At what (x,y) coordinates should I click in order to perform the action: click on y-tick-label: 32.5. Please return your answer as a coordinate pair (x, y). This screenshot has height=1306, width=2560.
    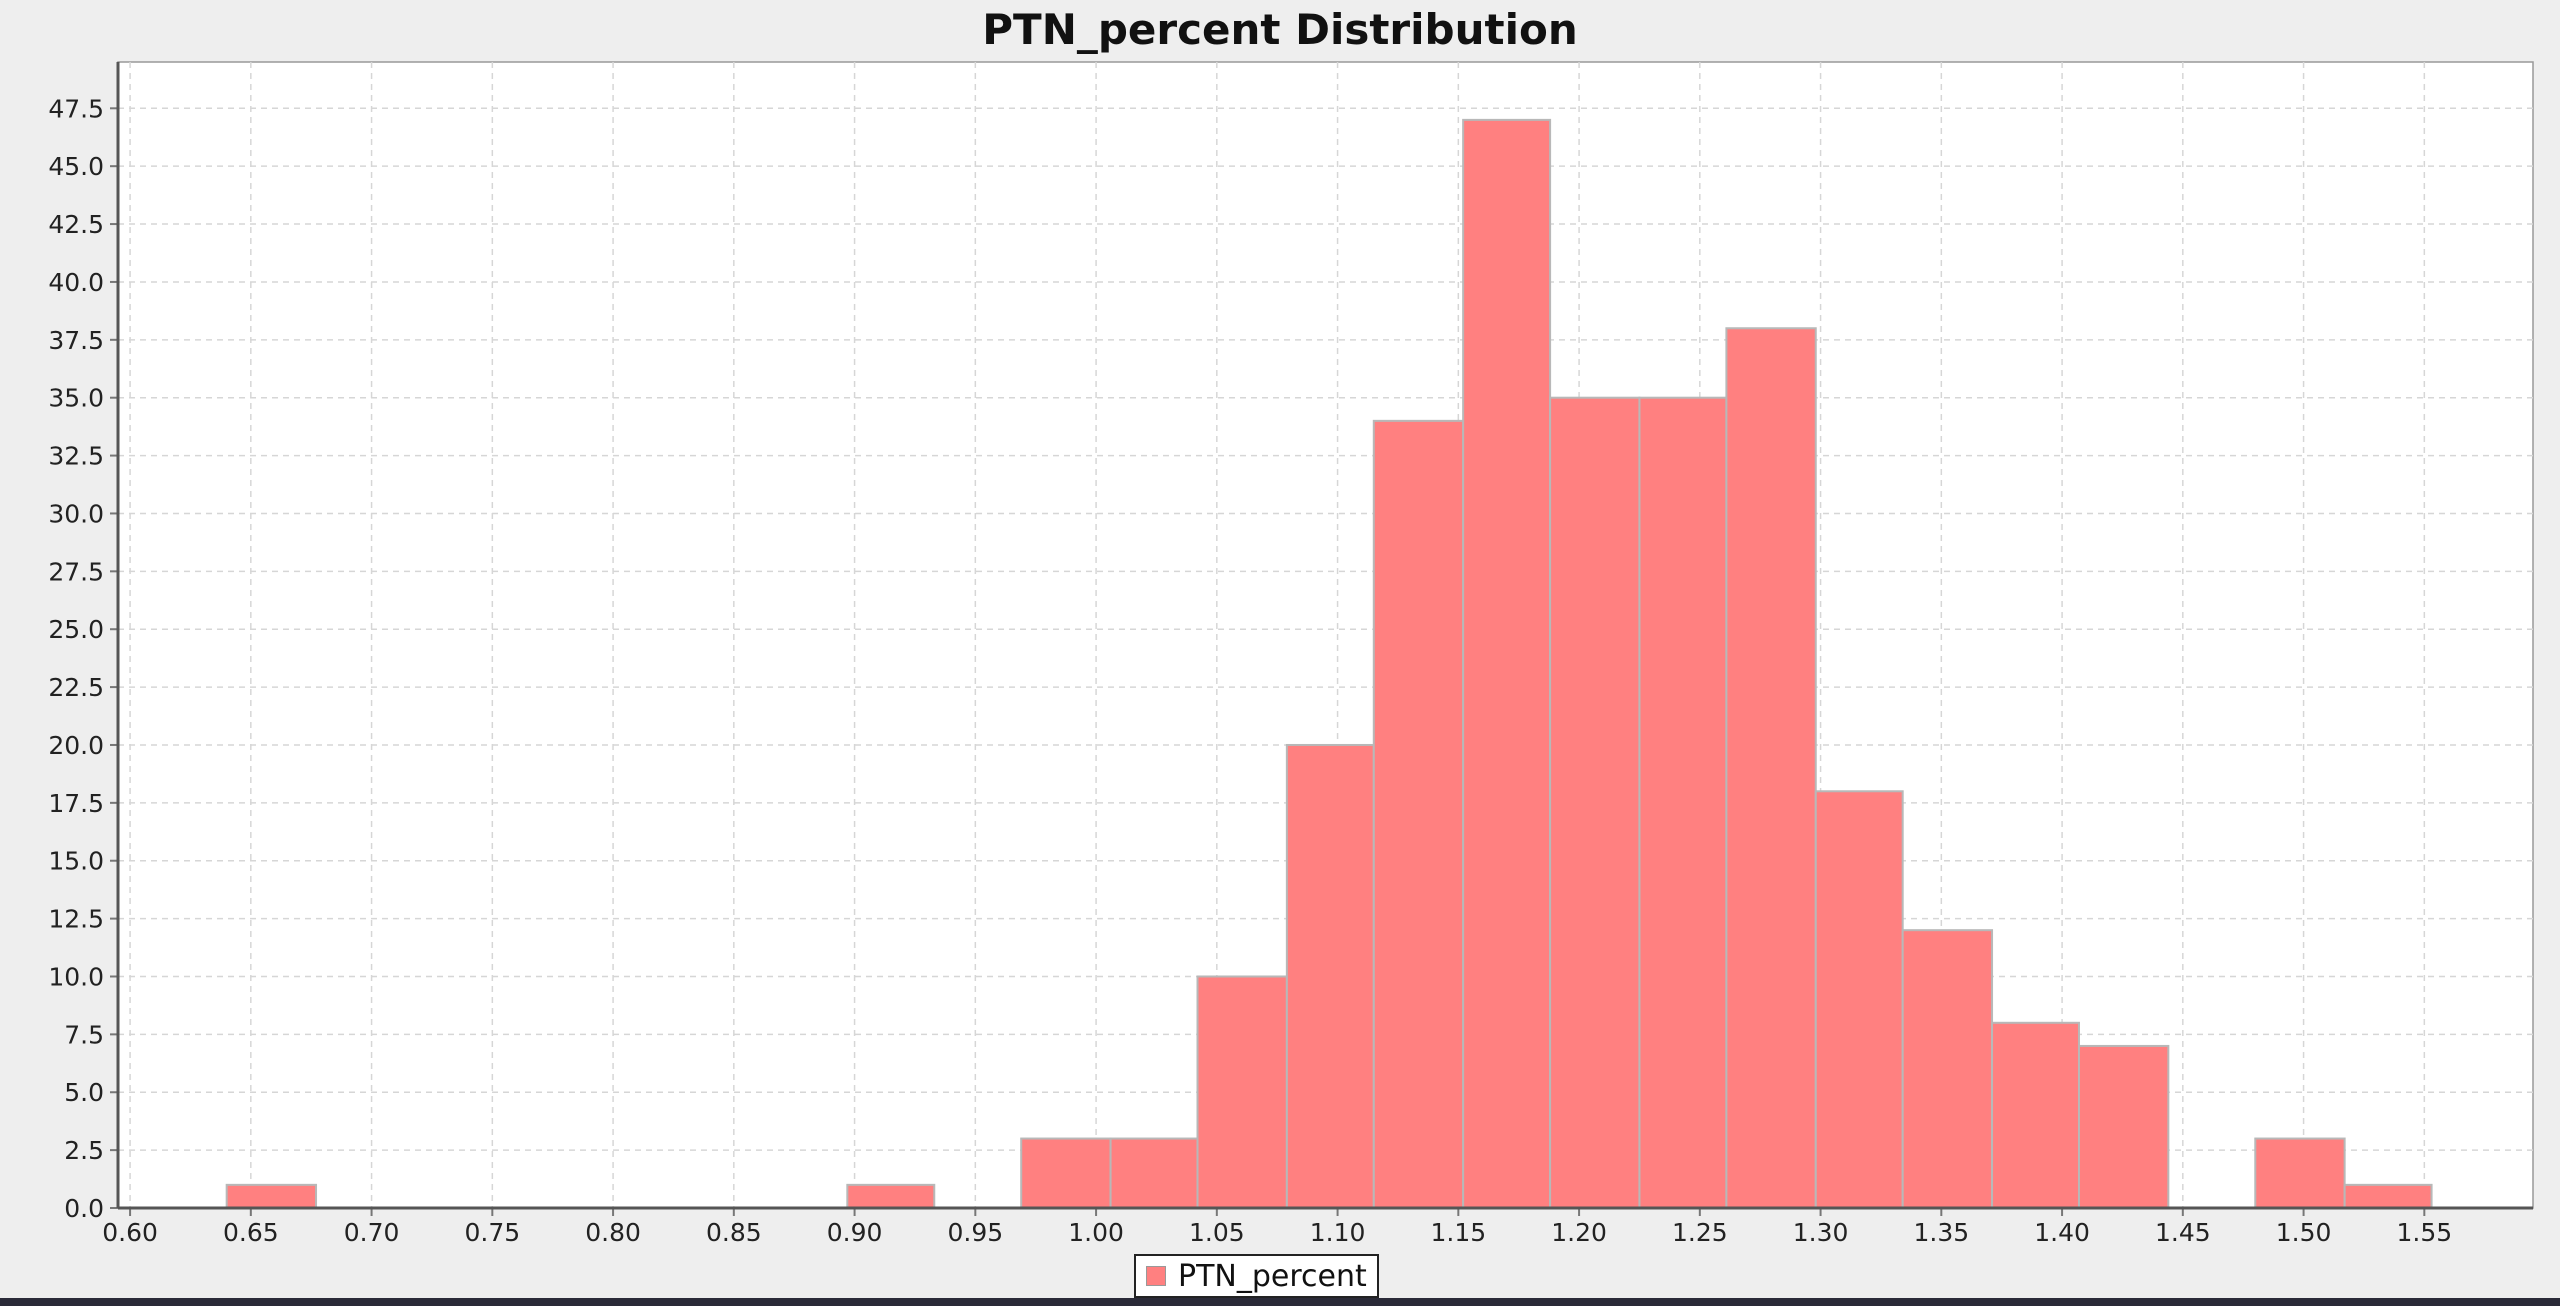
    Looking at the image, I should click on (76, 456).